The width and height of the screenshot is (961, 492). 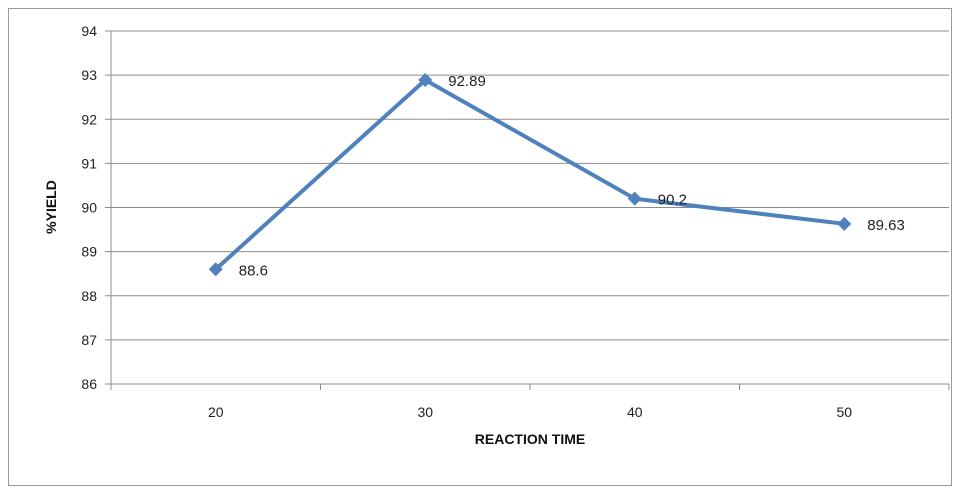 What do you see at coordinates (530, 412) in the screenshot?
I see `x-tick-labels: 20 30 40 50` at bounding box center [530, 412].